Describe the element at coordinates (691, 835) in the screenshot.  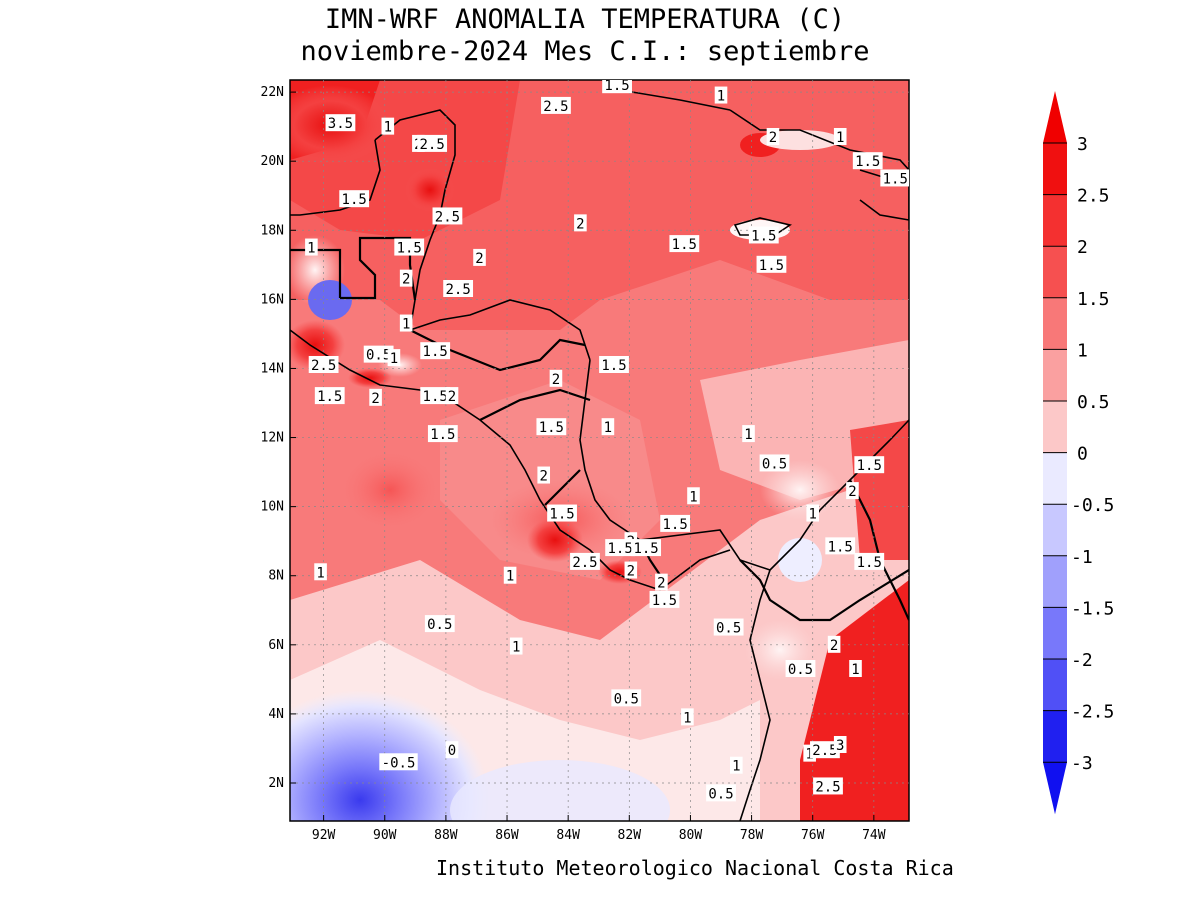
I see `lon-tick-label: 80W` at that location.